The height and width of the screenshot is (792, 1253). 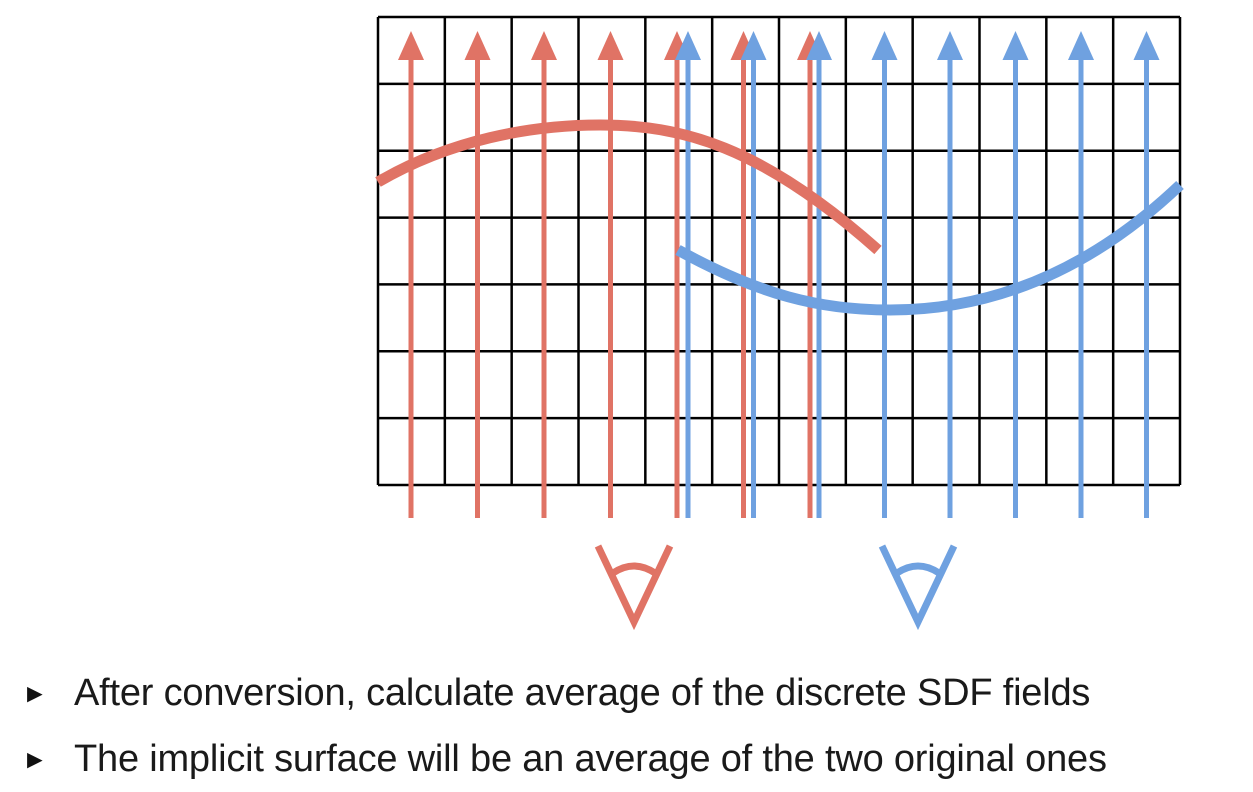 What do you see at coordinates (628, 187) in the screenshot?
I see `red-implicit-surface-curve` at bounding box center [628, 187].